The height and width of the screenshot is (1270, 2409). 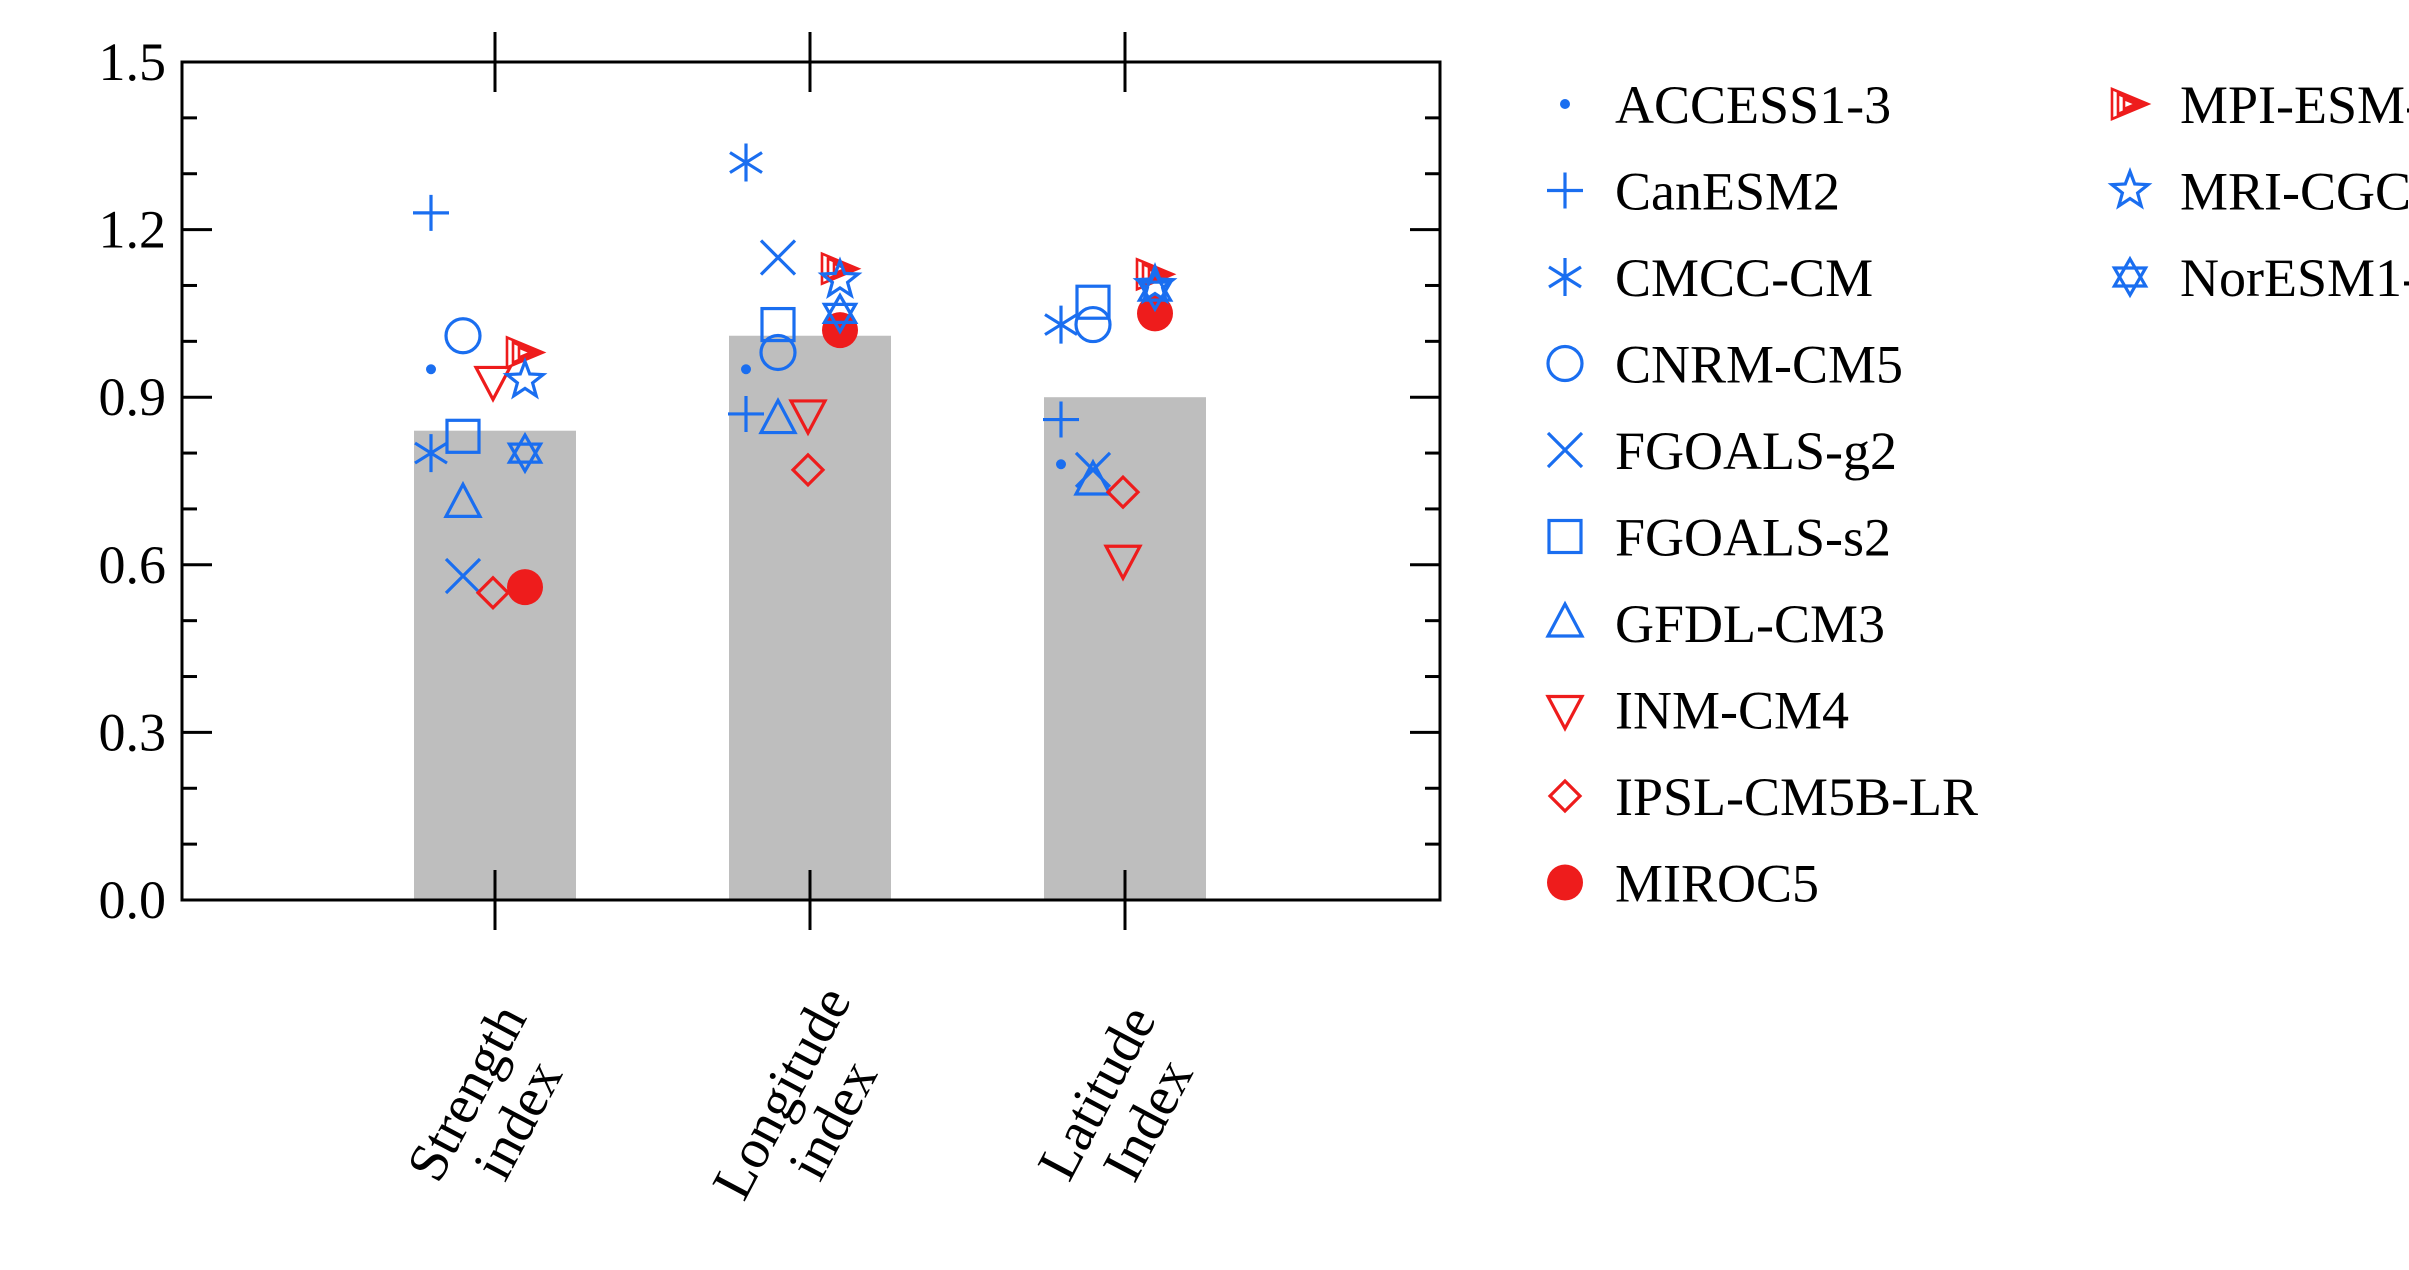 I want to click on legend-item: FGOALS-g2, so click(x=1721, y=451).